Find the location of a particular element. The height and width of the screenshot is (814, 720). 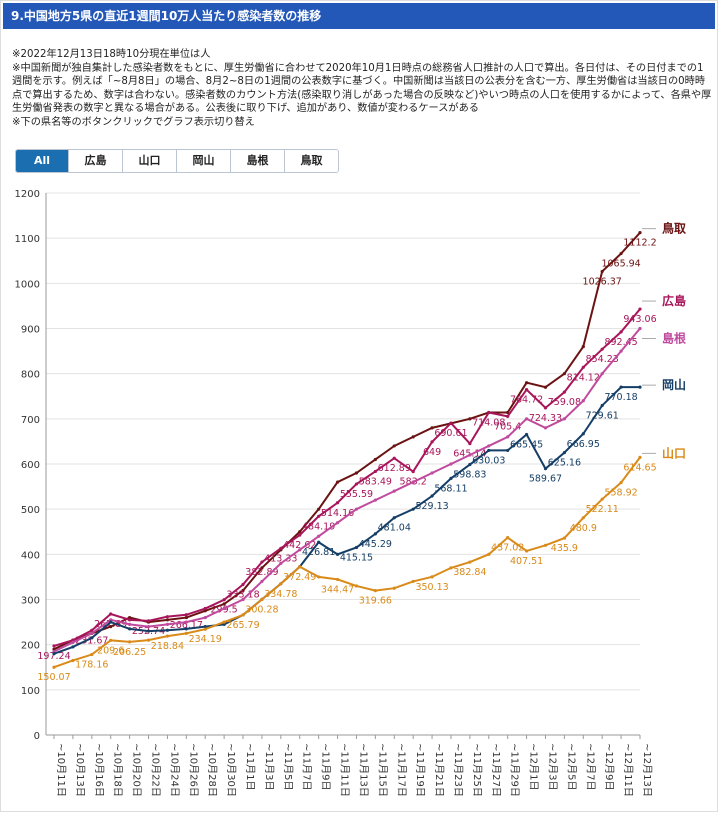

x-tick-label: ~11月17日 is located at coordinates (401, 770).